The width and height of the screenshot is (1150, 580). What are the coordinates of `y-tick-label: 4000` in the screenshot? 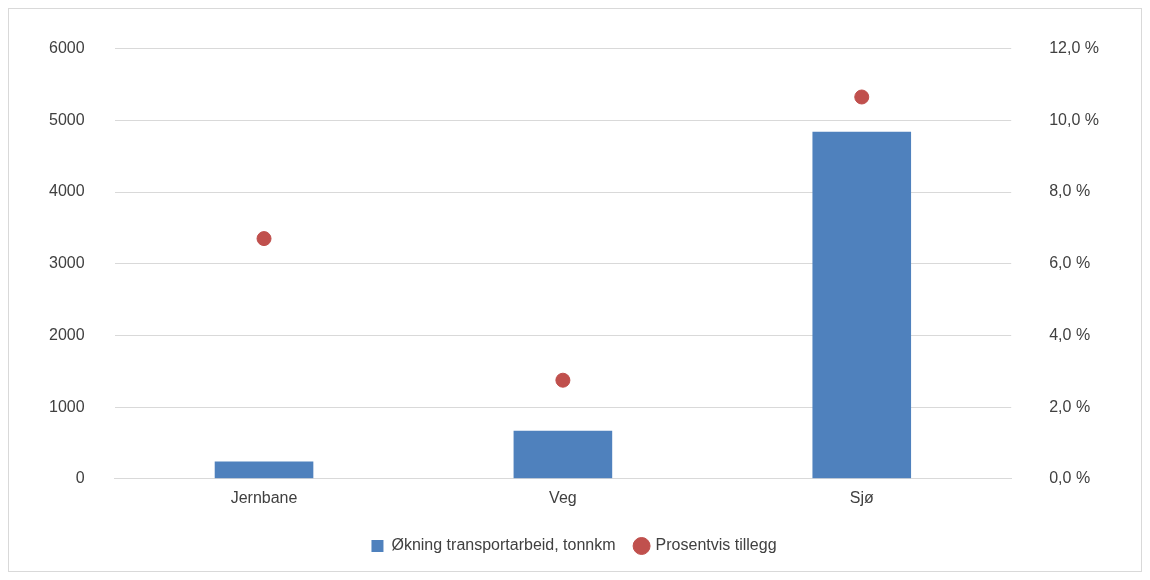 It's located at (67, 191).